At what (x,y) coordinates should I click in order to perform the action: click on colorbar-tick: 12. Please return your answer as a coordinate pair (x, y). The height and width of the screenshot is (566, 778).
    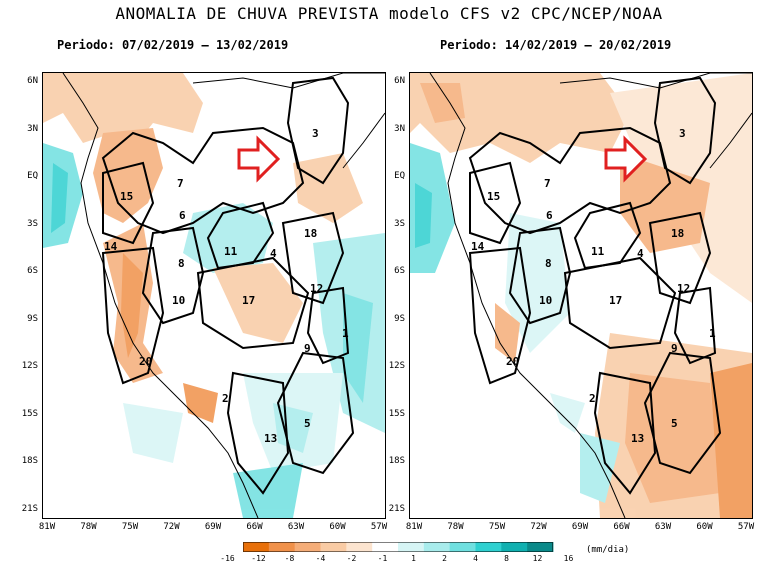
    Looking at the image, I should click on (537, 558).